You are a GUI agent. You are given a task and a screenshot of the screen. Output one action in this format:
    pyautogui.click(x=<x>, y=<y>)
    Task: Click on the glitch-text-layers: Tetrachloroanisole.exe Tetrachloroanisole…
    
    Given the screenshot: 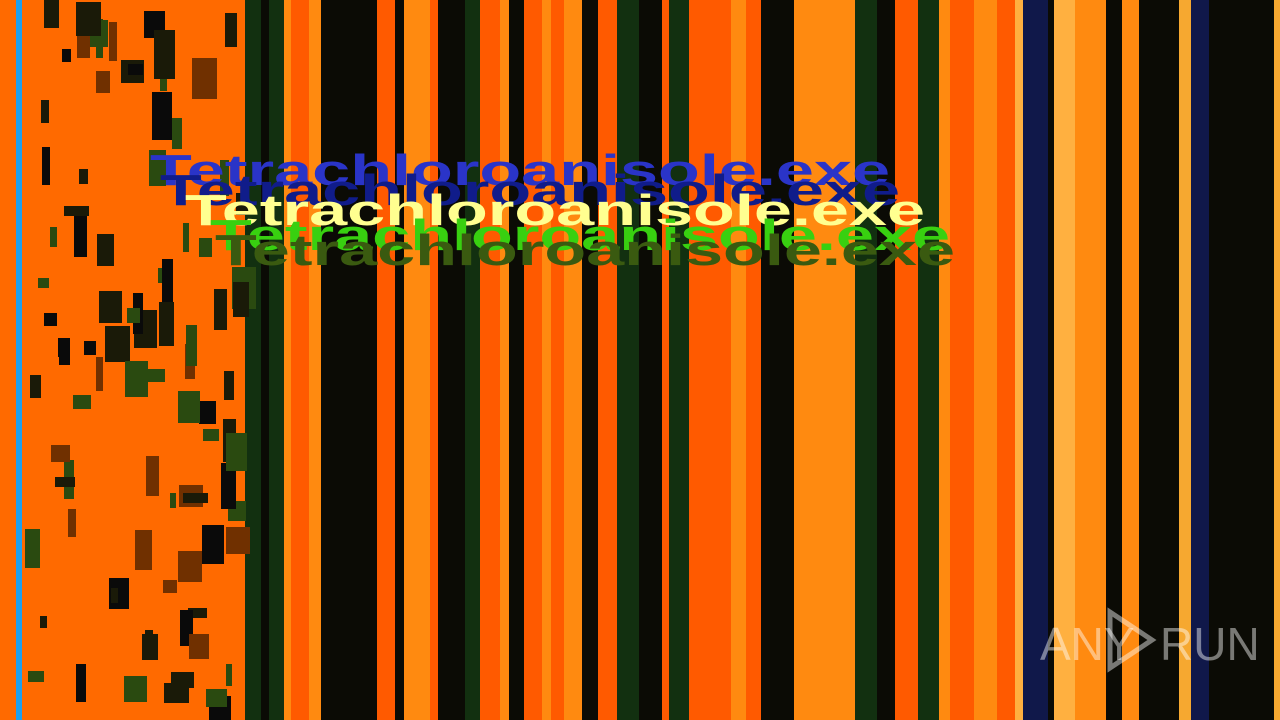 What is the action you would take?
    pyautogui.click(x=552, y=210)
    